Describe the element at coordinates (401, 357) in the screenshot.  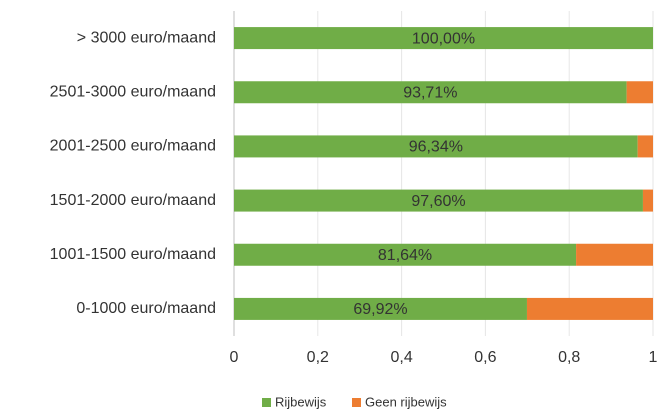
I see `x-tick-label: 0,4` at that location.